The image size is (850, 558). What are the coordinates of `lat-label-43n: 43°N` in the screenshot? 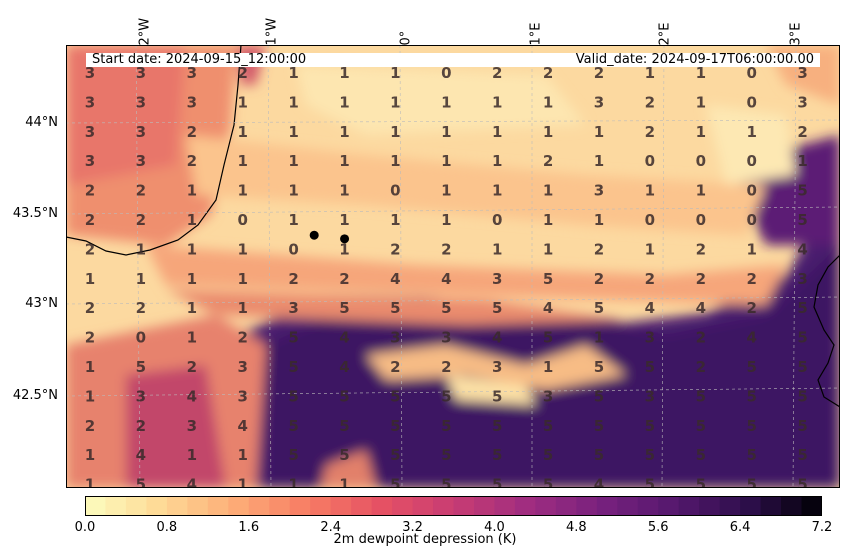 It's located at (41, 303).